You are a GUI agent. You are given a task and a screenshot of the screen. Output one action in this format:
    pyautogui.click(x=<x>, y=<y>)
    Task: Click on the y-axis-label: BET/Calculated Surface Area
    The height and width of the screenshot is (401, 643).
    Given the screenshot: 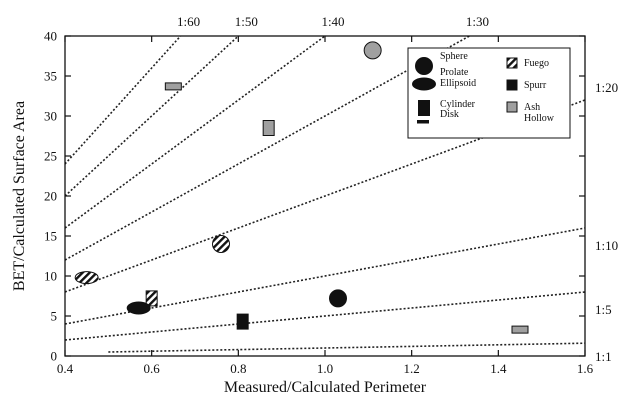 What is the action you would take?
    pyautogui.click(x=19, y=196)
    